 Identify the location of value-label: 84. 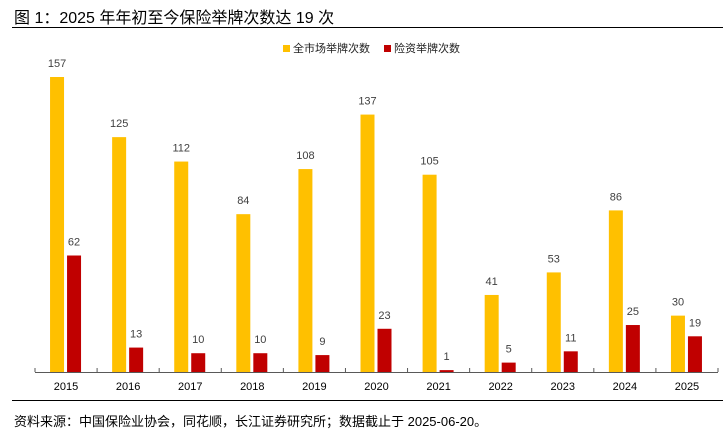
(243, 201).